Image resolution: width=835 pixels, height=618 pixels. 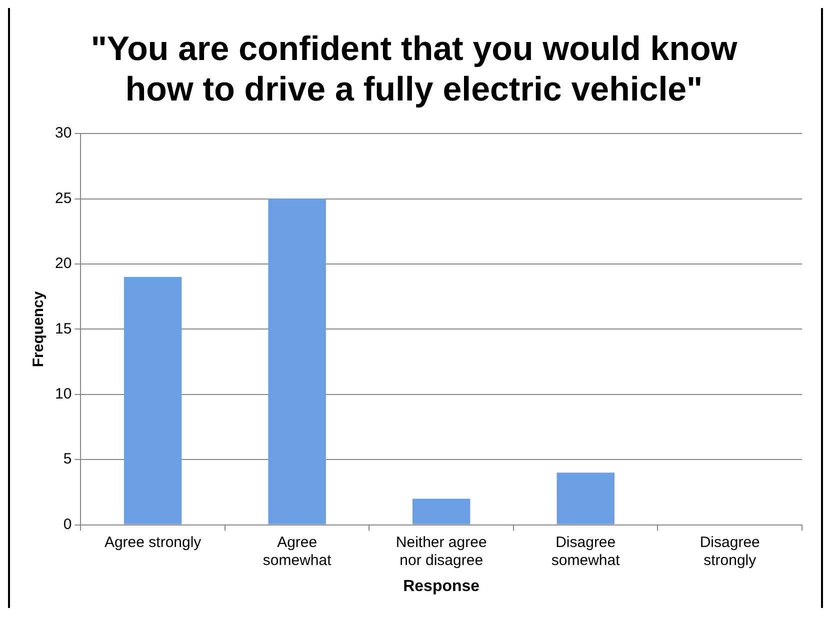 I want to click on x-tick-label: Disagree somewhat, so click(x=586, y=551).